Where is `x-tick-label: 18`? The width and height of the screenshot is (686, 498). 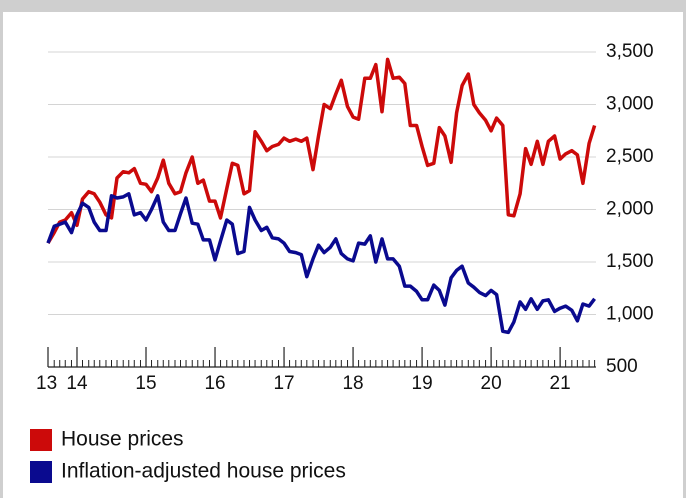
x-tick-label: 18 is located at coordinates (352, 383).